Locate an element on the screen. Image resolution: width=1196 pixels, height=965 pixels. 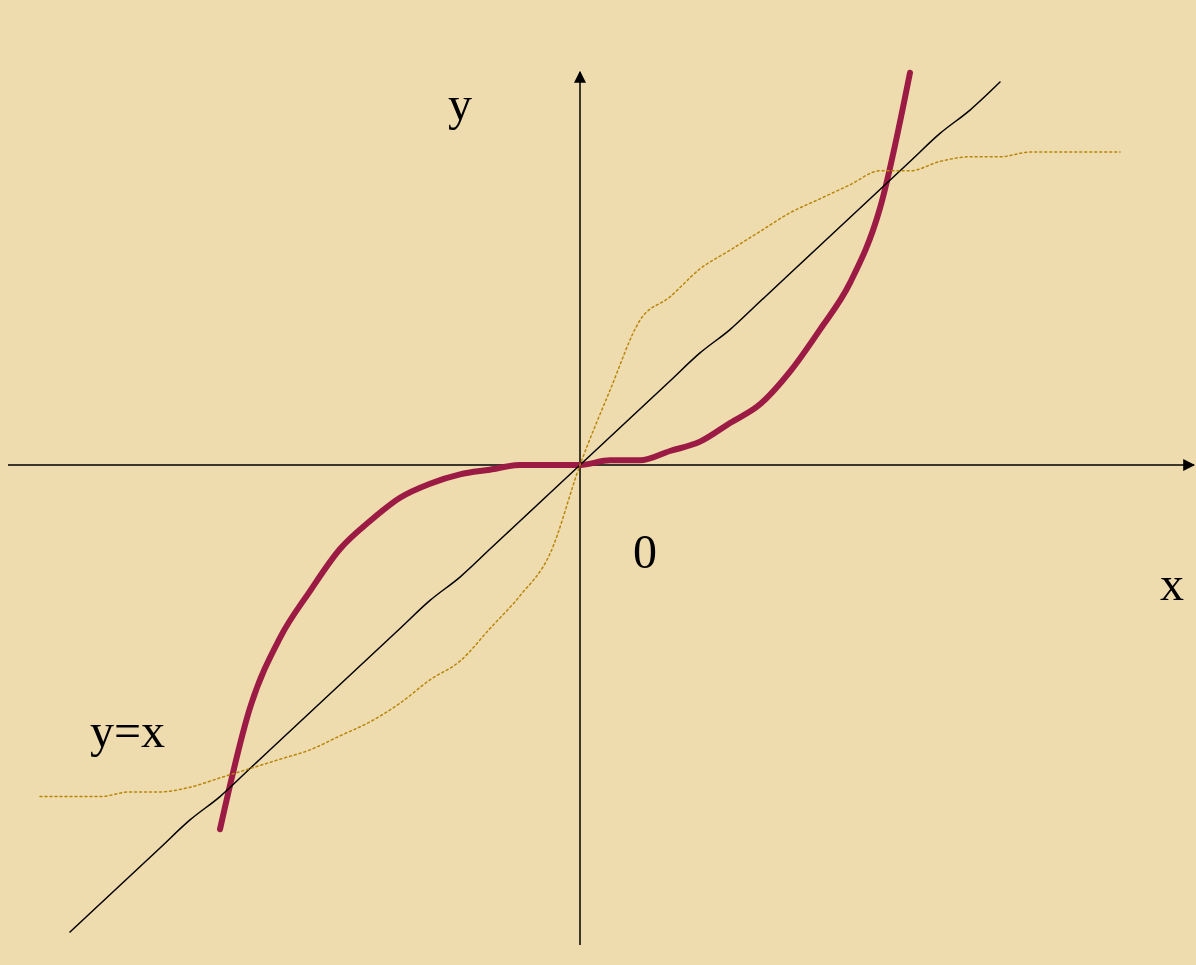
series-label: y=x is located at coordinates (128, 730).